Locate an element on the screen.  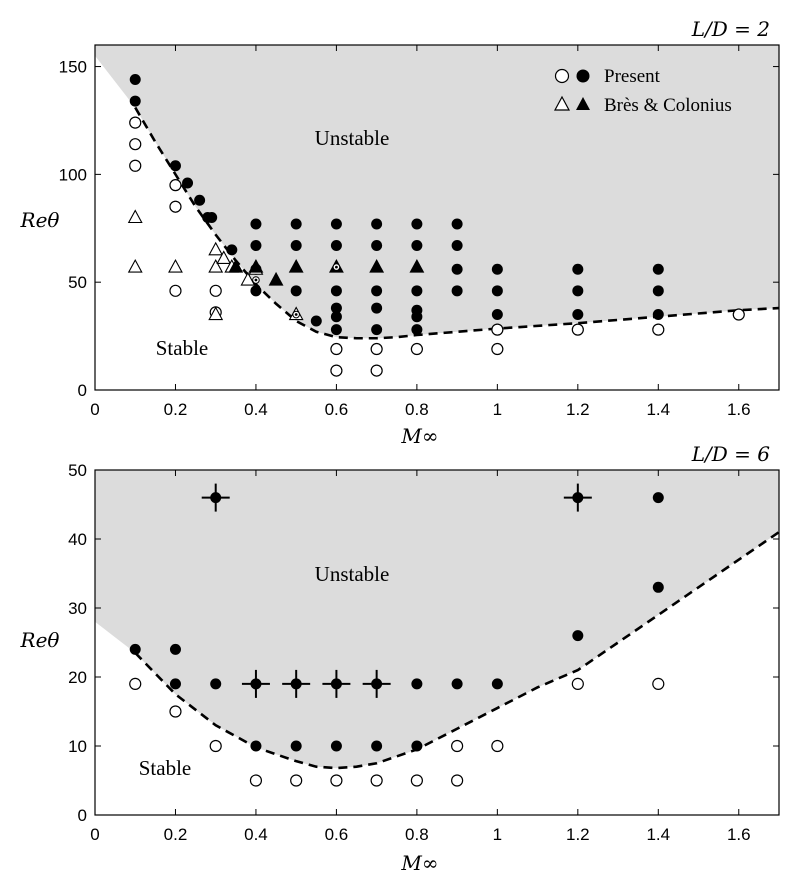
x-tick-label: 1.4 is located at coordinates (658, 834).